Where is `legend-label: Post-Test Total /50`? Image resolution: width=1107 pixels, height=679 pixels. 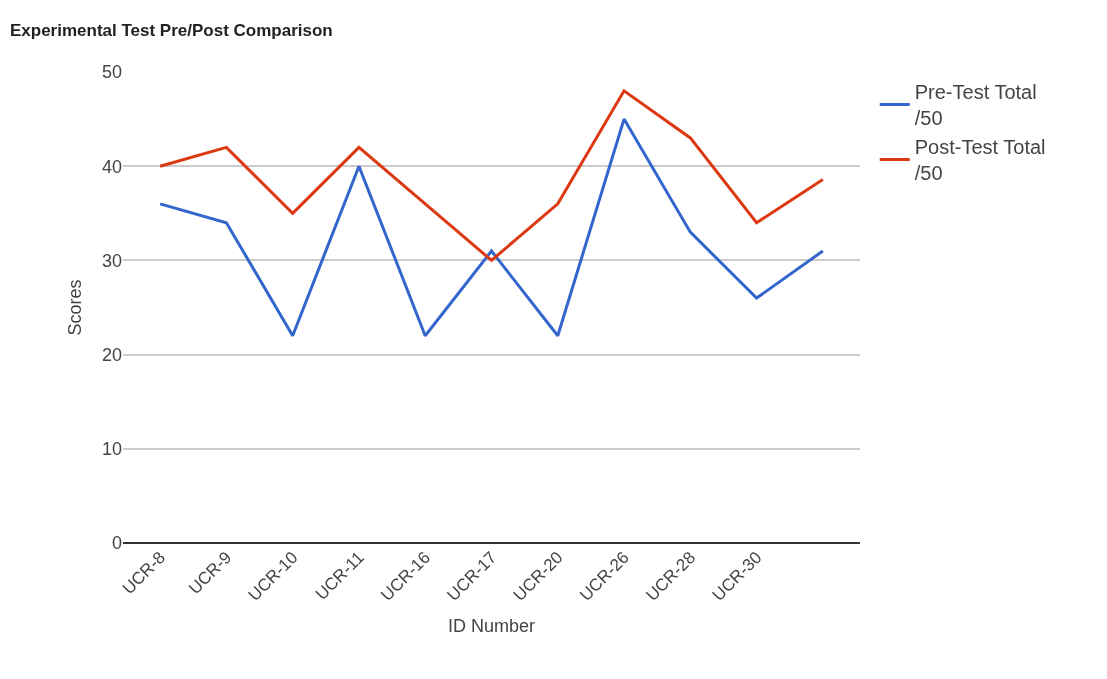
legend-label: Post-Test Total /50 is located at coordinates (980, 160).